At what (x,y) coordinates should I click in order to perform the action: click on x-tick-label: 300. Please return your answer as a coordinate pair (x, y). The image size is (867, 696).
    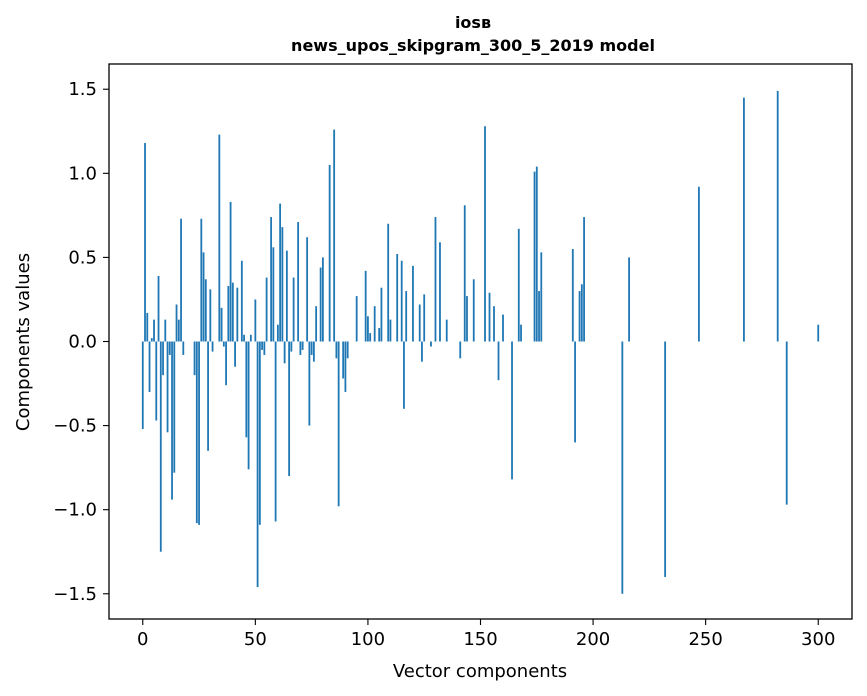
    Looking at the image, I should click on (818, 639).